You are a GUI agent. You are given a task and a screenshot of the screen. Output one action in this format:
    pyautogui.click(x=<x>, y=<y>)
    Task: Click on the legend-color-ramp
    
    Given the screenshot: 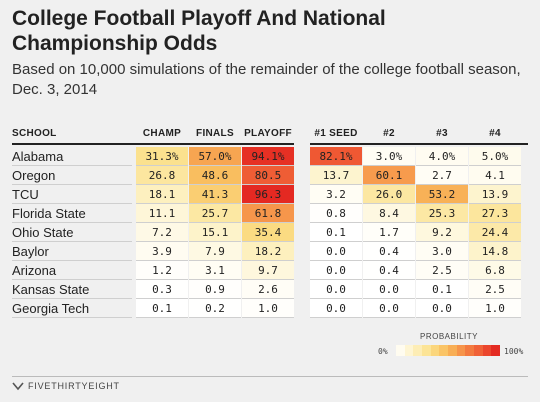 What is the action you would take?
    pyautogui.click(x=448, y=350)
    